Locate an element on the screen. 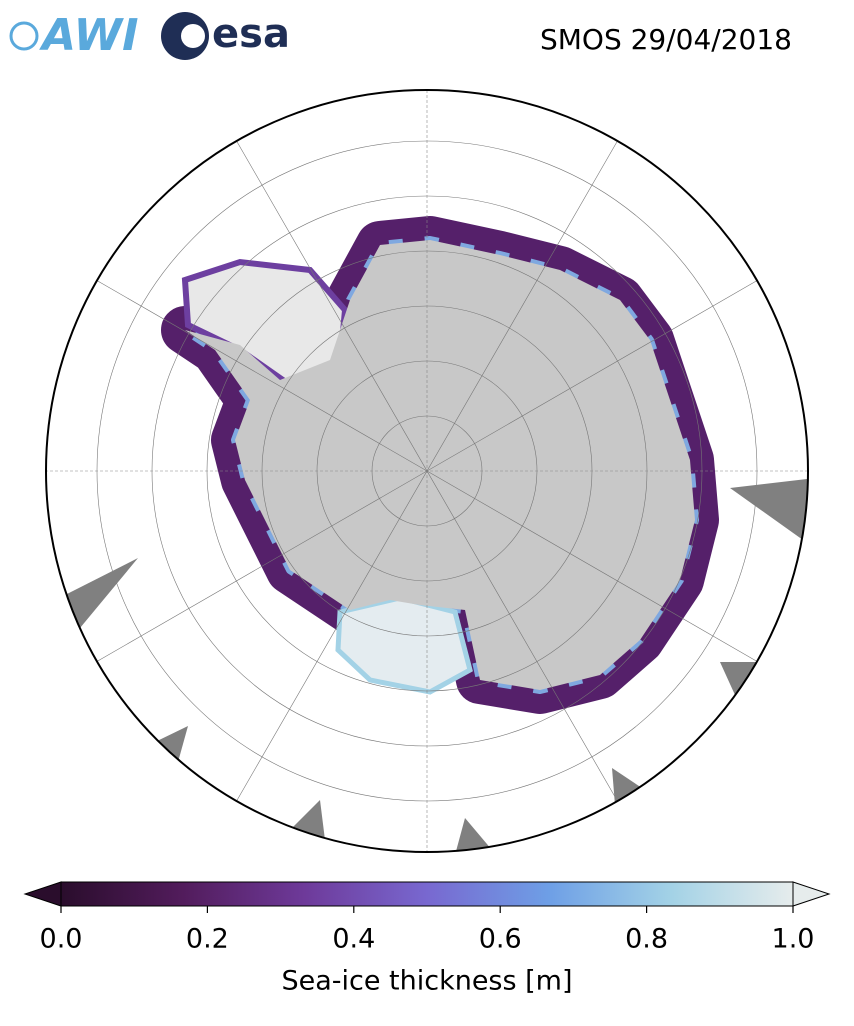  extend-high is located at coordinates (811, 894).